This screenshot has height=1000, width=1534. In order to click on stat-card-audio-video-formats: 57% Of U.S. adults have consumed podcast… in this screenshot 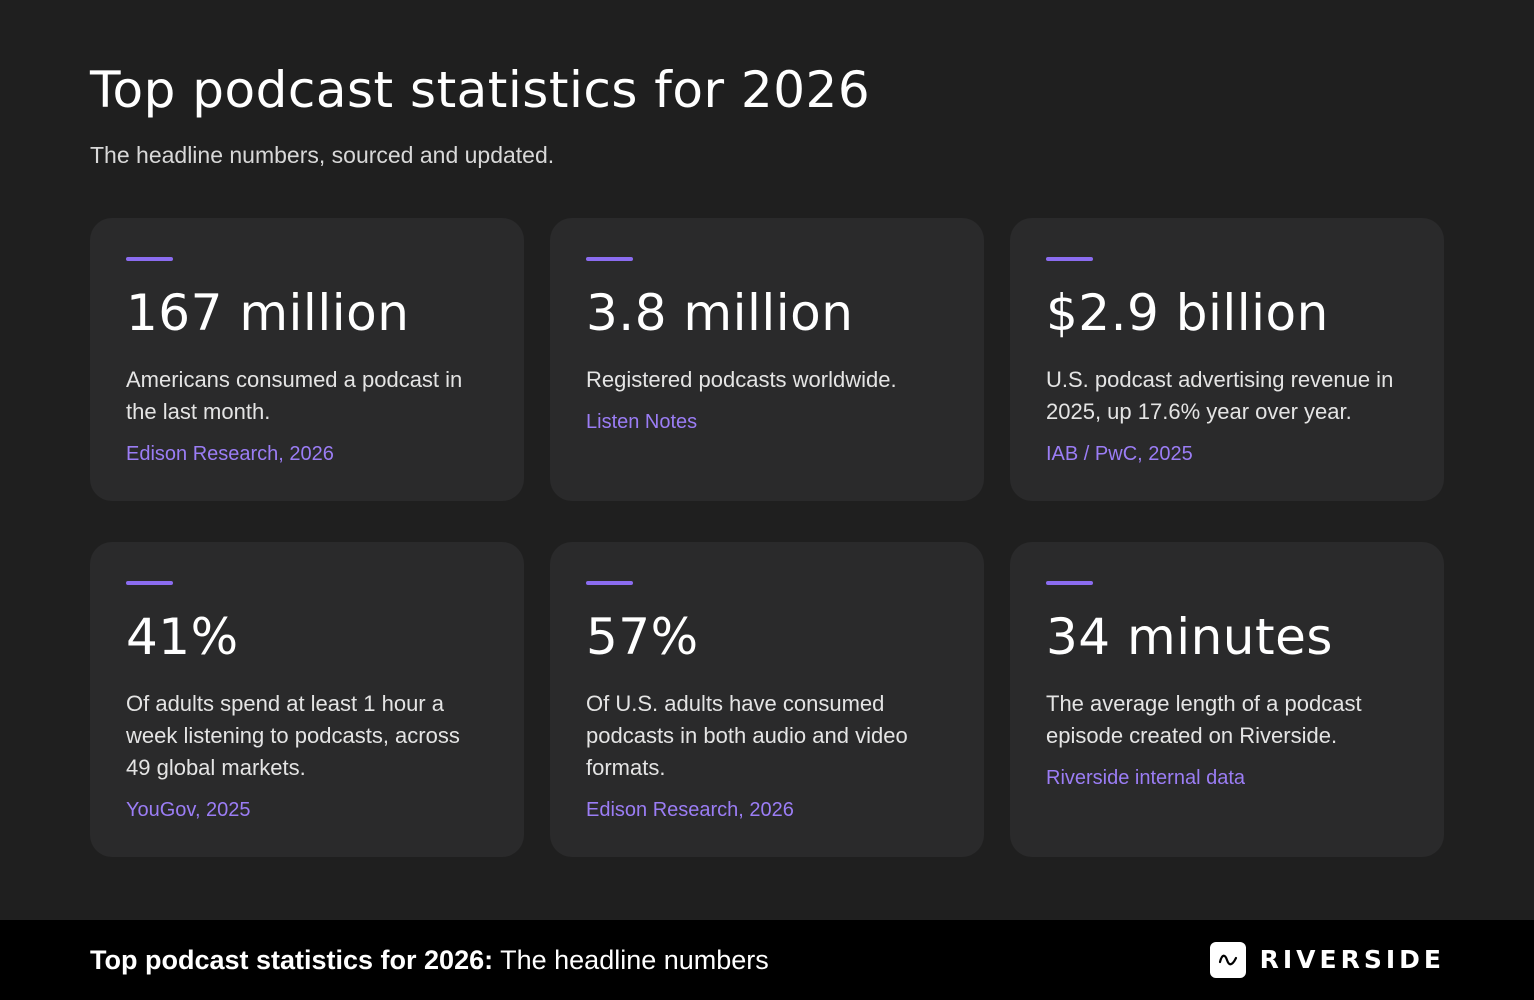, I will do `click(767, 699)`.